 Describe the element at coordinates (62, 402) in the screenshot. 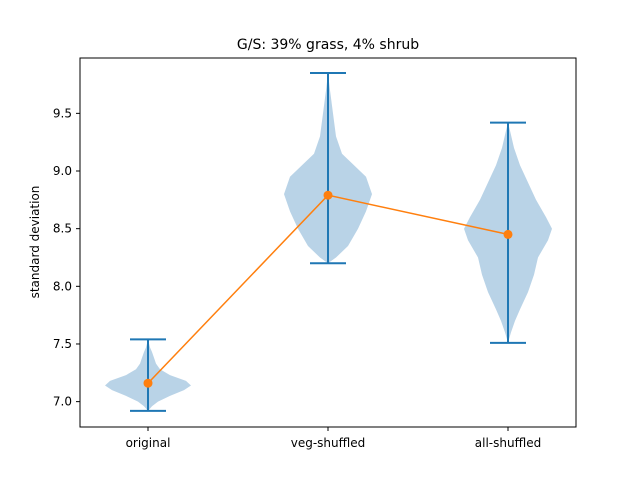

I see `y-tick-label: 7.0` at that location.